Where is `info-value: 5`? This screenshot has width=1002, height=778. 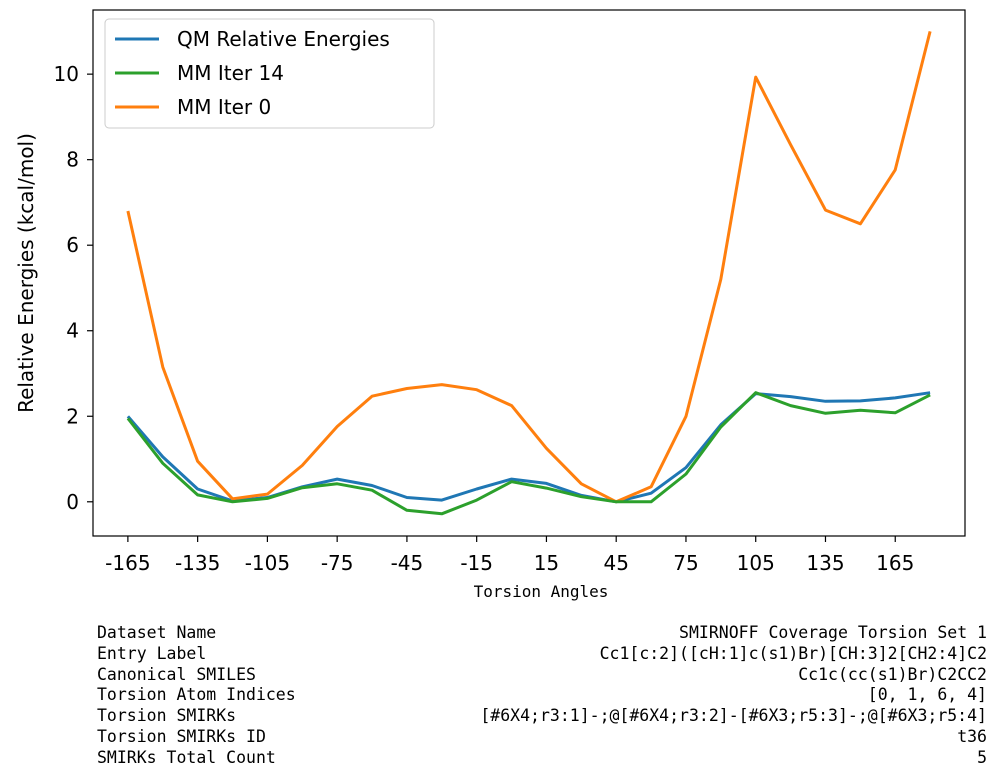 info-value: 5 is located at coordinates (982, 757).